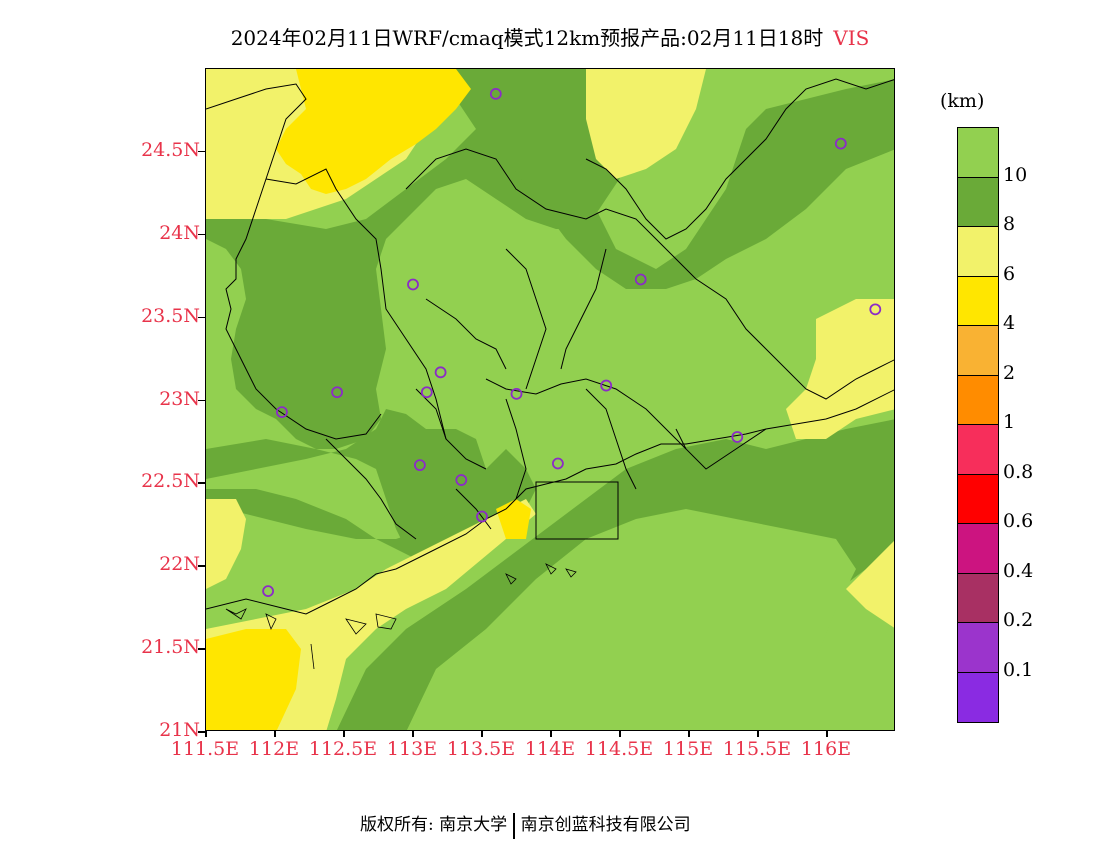 The width and height of the screenshot is (1100, 850). What do you see at coordinates (1018, 521) in the screenshot?
I see `colorbar-label: 0.6` at bounding box center [1018, 521].